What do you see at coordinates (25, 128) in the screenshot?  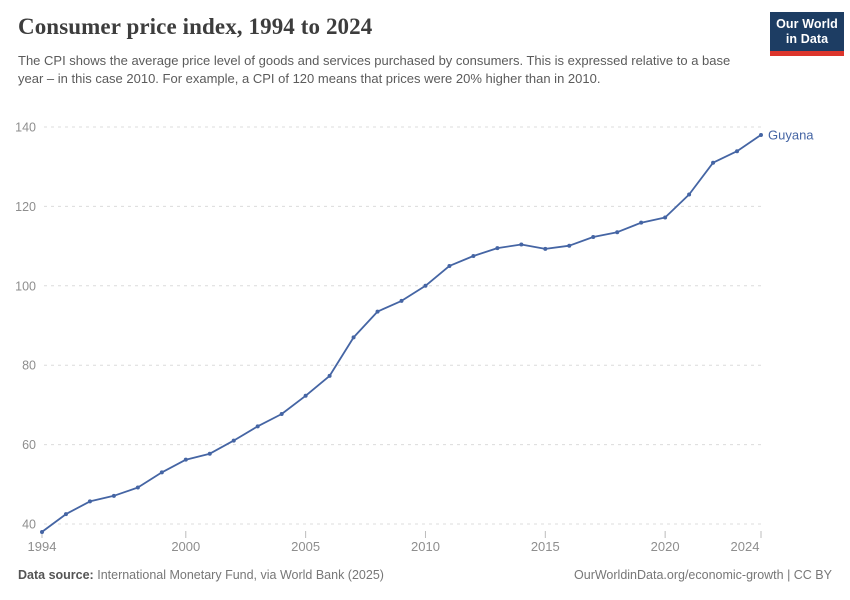 I see `y-tick-label: 140` at bounding box center [25, 128].